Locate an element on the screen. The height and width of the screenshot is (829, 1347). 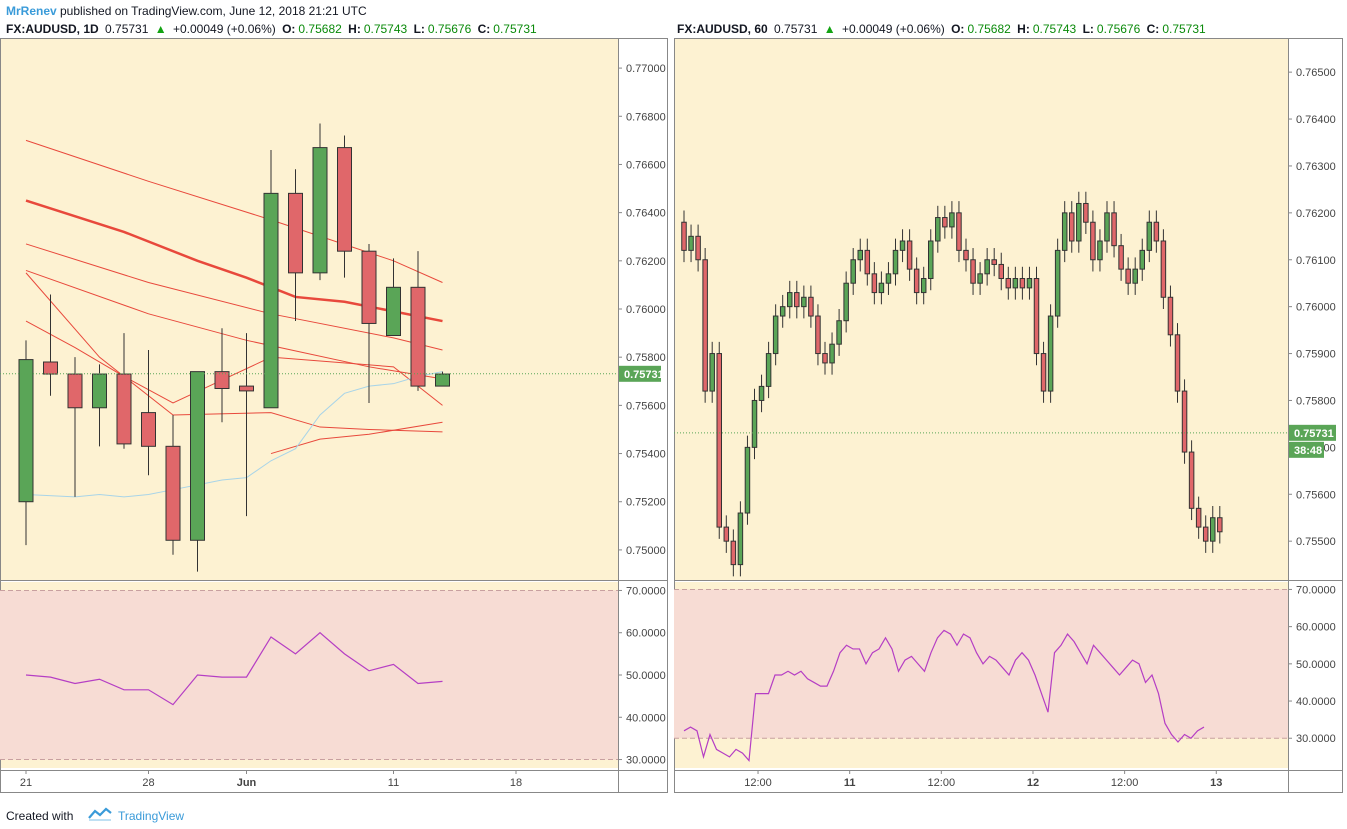
right-h-label: H: is located at coordinates (1023, 29).